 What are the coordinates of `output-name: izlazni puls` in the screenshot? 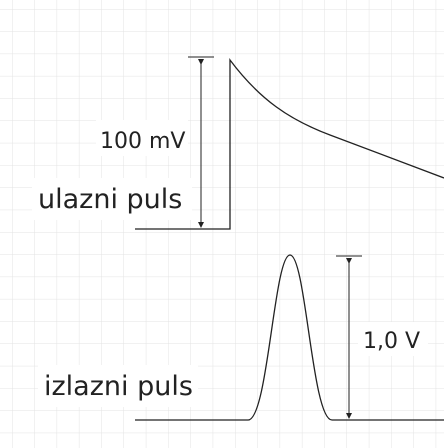 It's located at (118, 386).